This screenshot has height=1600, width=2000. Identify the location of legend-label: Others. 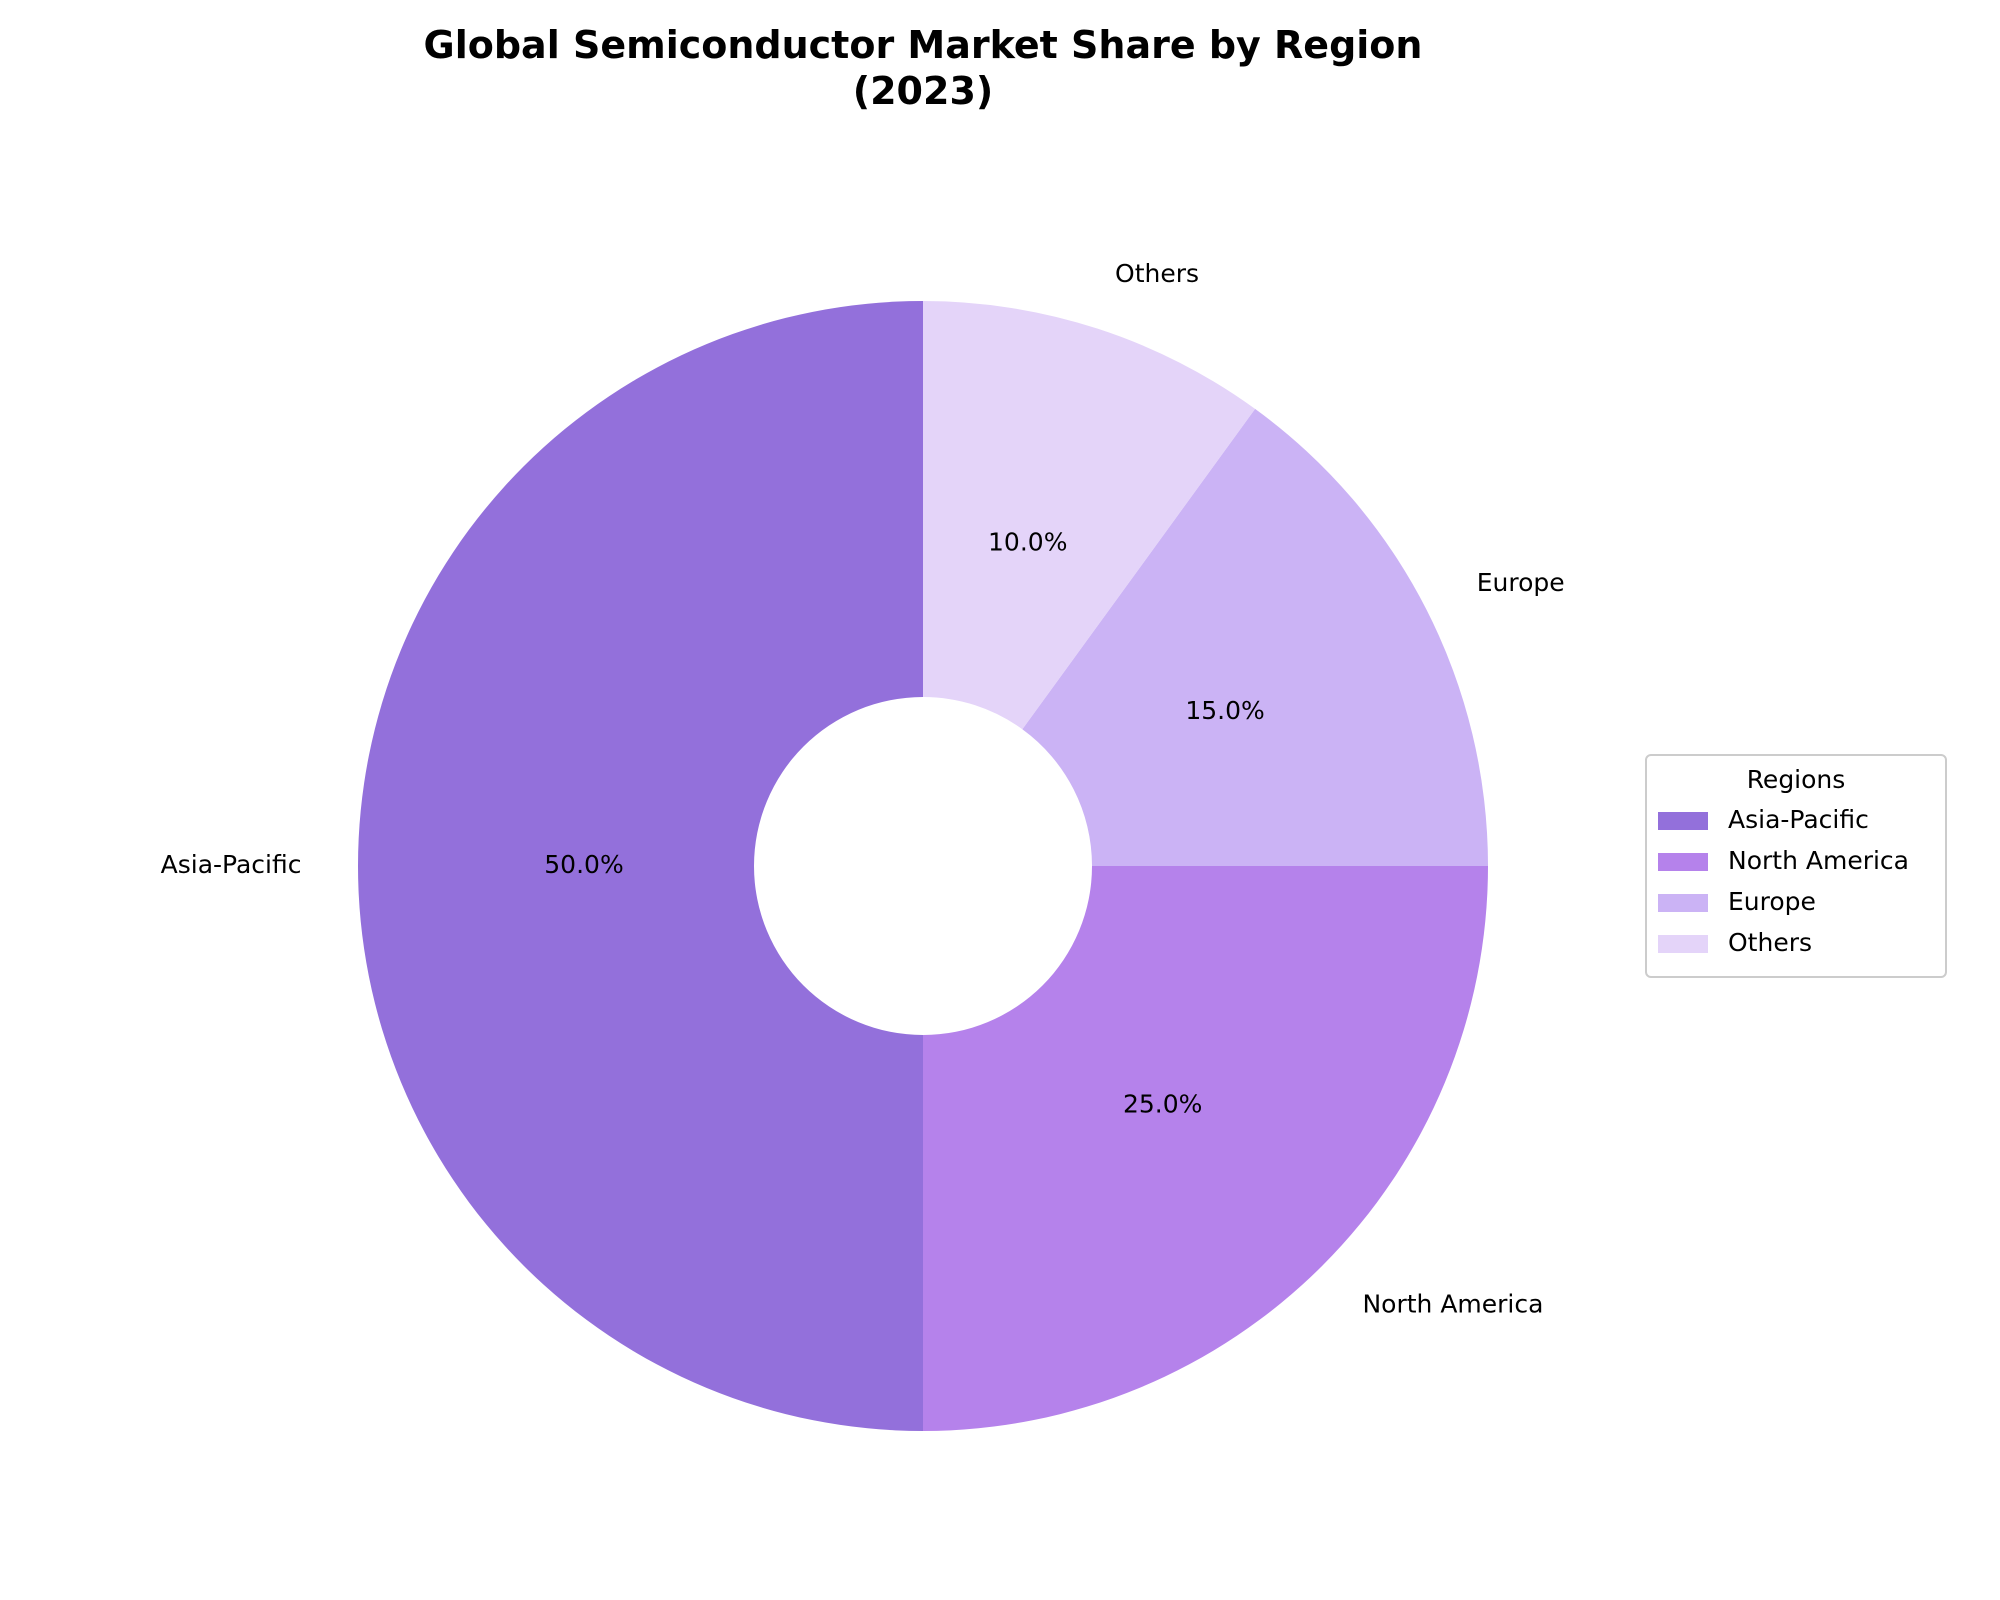
(1770, 942).